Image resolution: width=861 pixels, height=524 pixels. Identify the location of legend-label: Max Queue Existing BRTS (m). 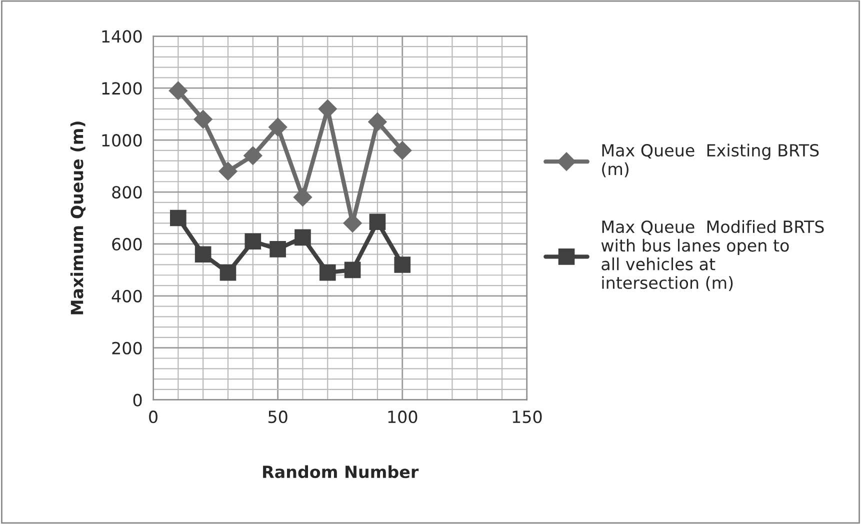
(710, 161).